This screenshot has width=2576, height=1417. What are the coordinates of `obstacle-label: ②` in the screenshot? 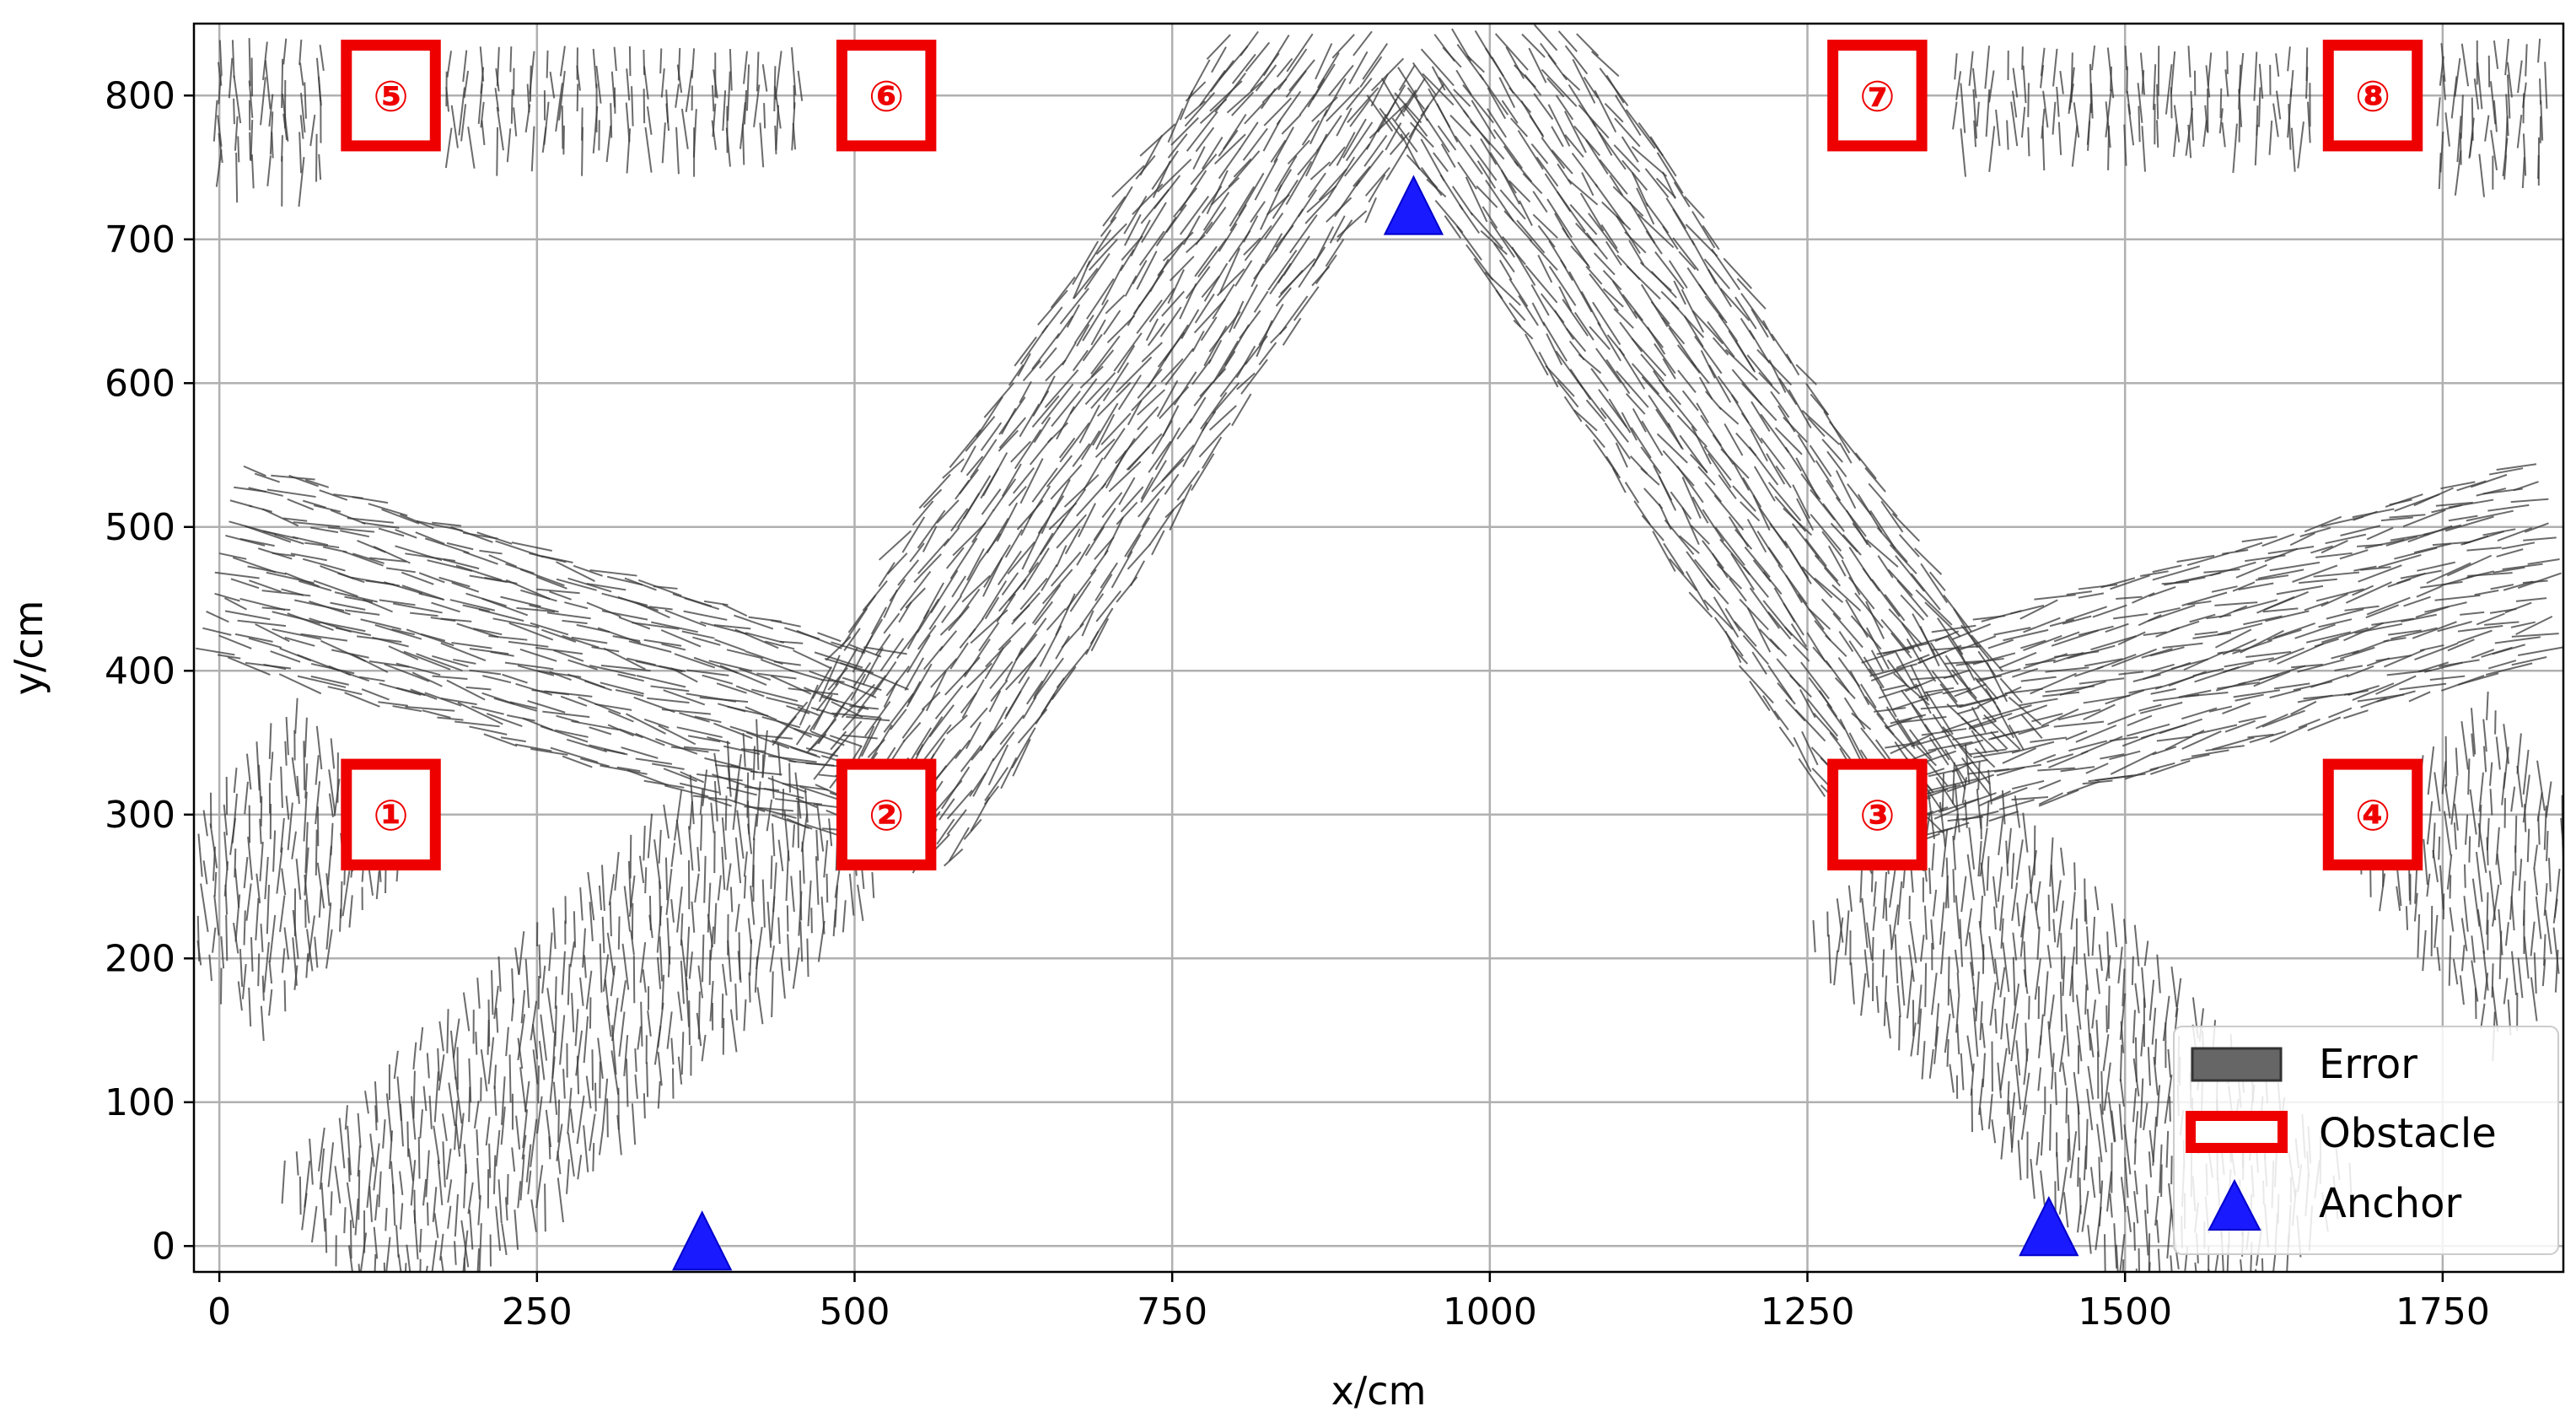 It's located at (886, 815).